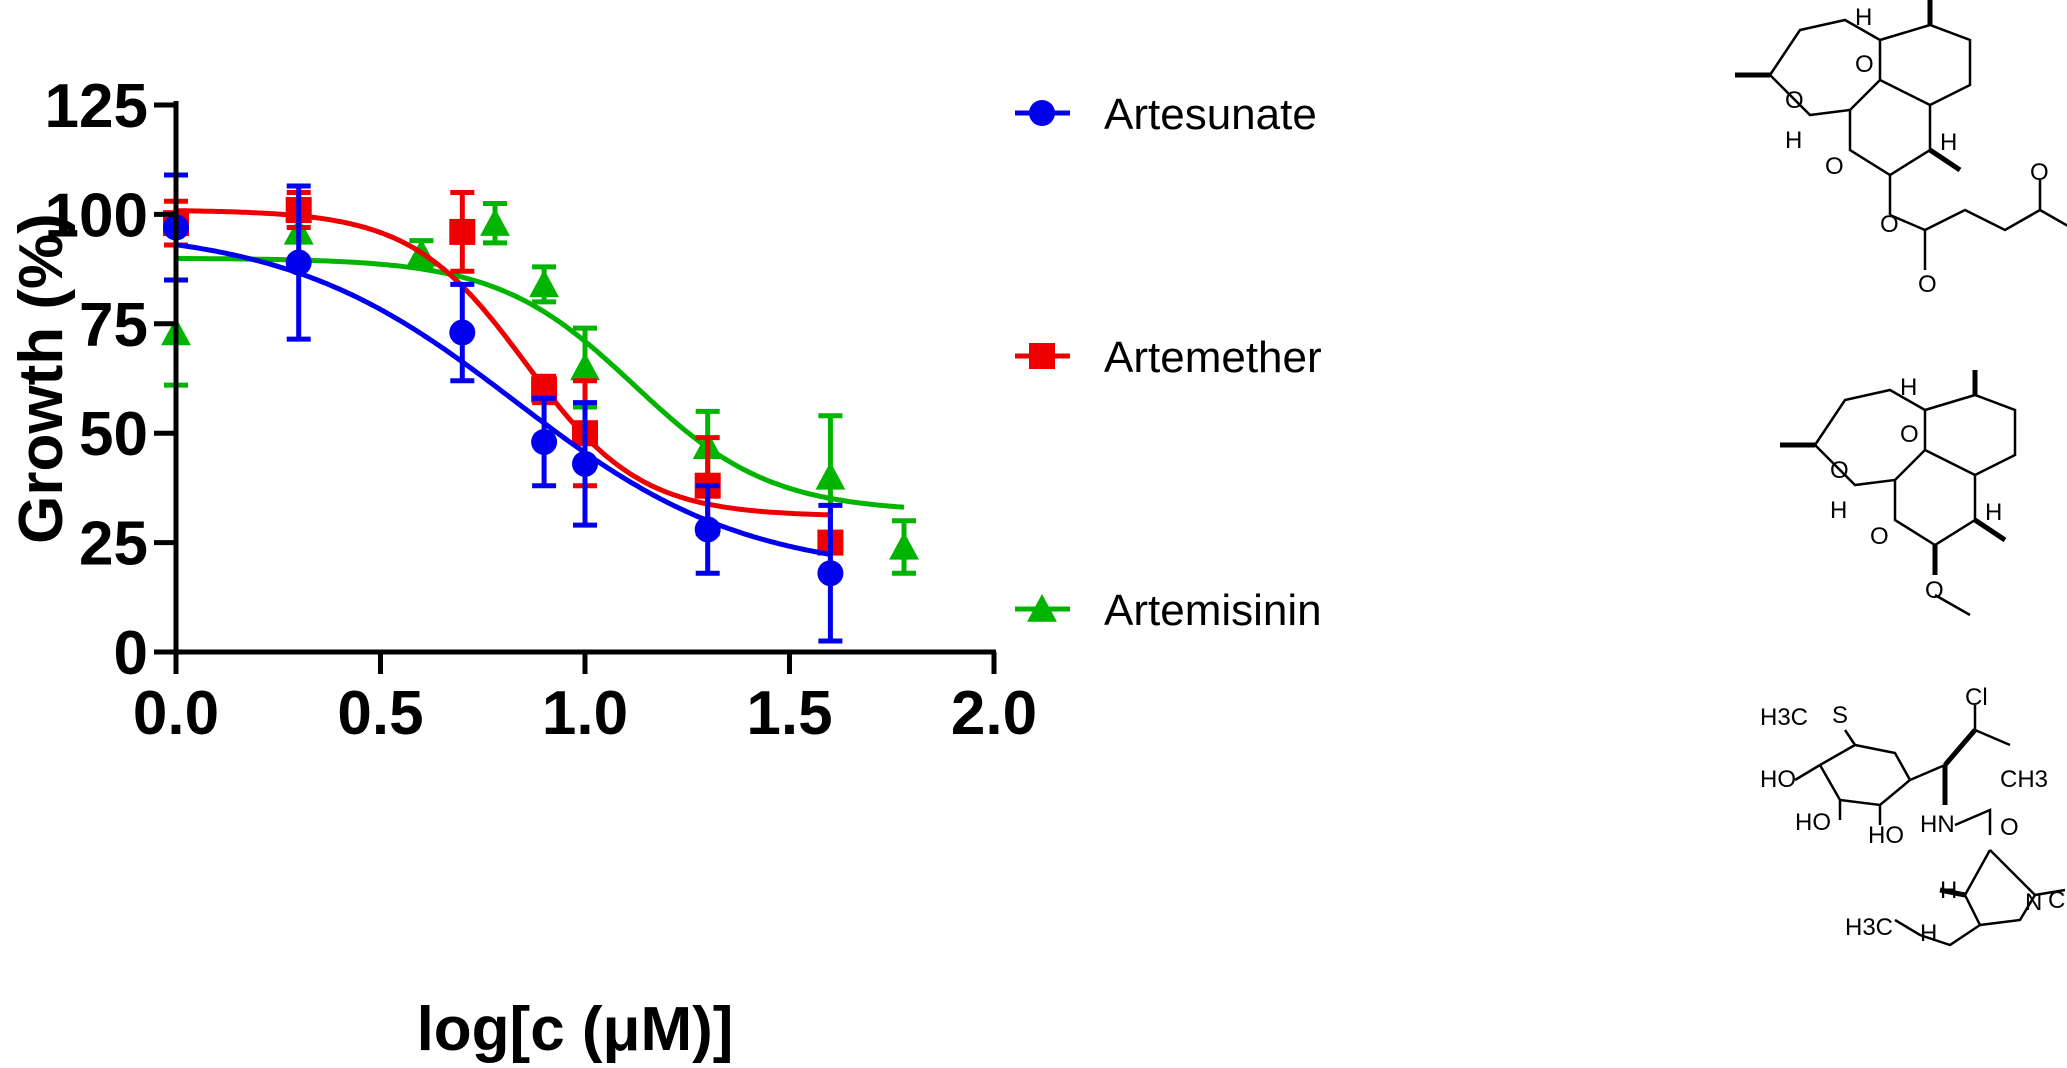 This screenshot has width=2067, height=1068. I want to click on legend-item-artemether: Artemether, so click(1168, 357).